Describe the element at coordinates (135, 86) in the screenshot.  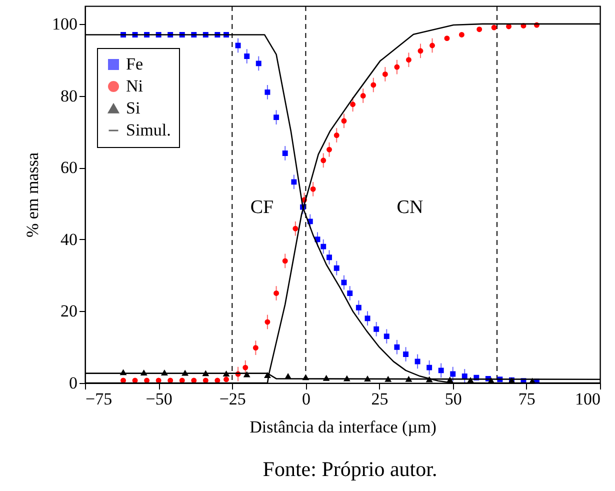
I see `legend-label: Ni` at that location.